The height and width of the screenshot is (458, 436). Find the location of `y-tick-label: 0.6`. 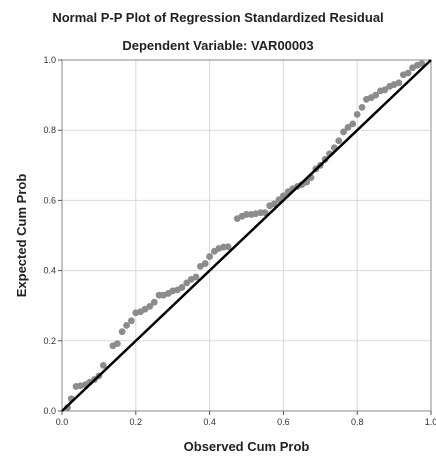

y-tick-label: 0.6 is located at coordinates (49, 200).